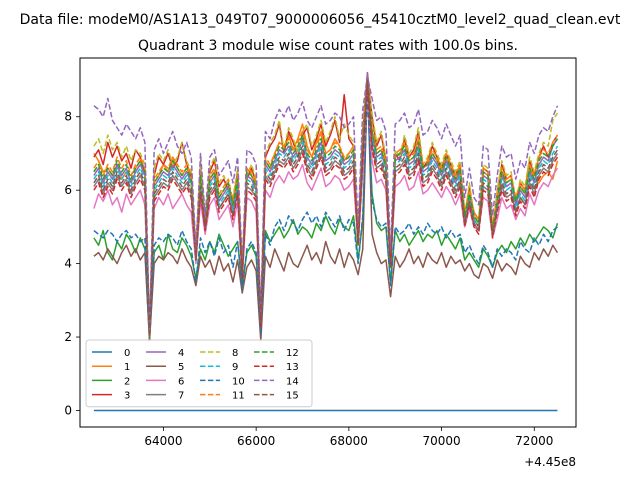 The width and height of the screenshot is (640, 480). Describe the element at coordinates (534, 441) in the screenshot. I see `x-tick-label: 72000` at that location.